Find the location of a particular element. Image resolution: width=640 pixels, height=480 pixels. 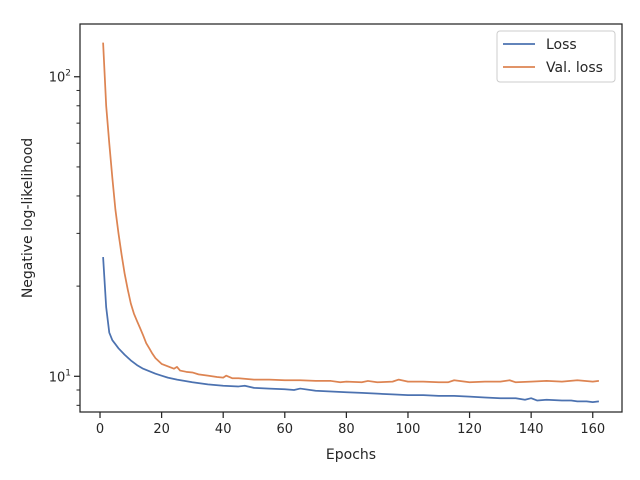

legend-label-val-loss: Val. loss is located at coordinates (574, 68).